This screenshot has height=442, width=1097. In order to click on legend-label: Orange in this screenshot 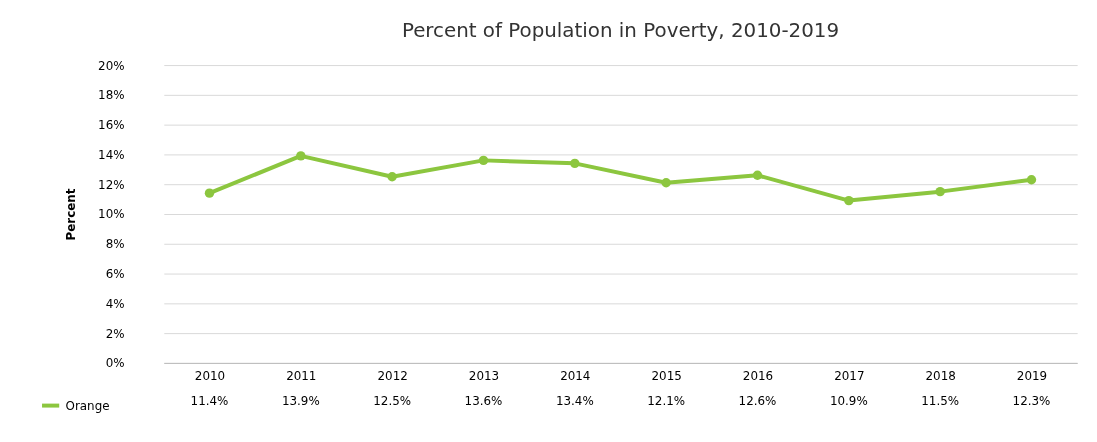, I will do `click(87, 405)`.